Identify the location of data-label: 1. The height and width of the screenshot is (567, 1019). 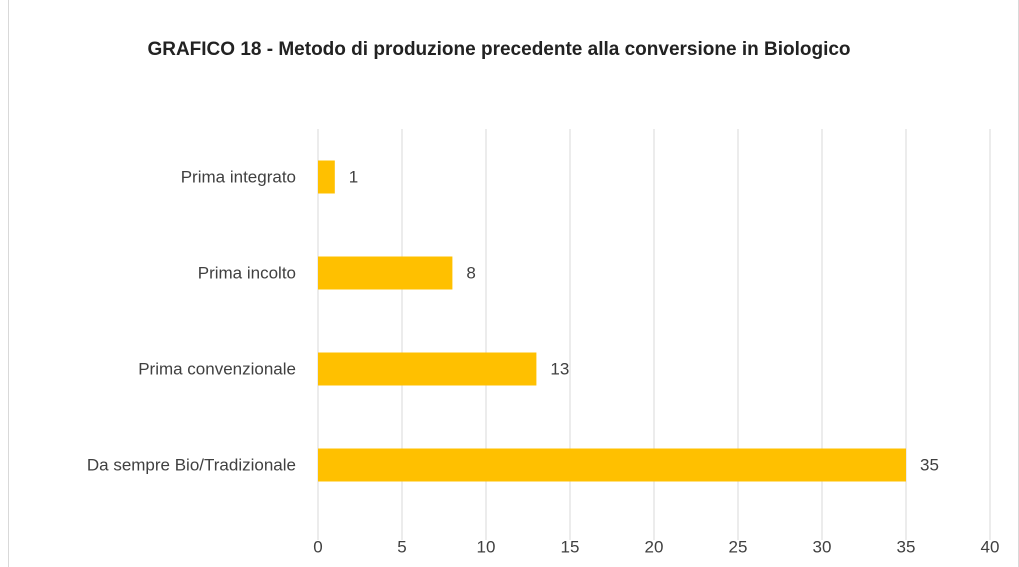
(353, 176).